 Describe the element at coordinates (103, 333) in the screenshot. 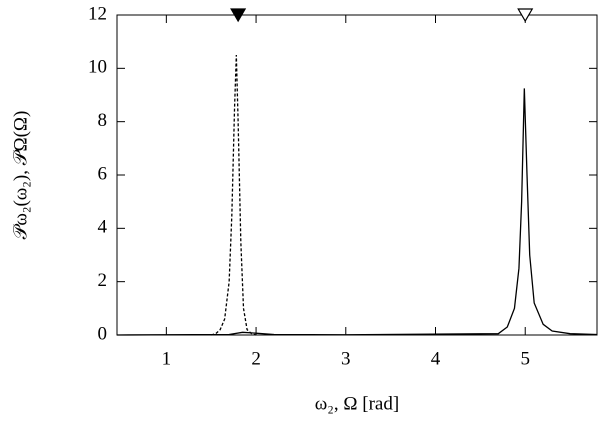

I see `y-tick-label: 0` at that location.